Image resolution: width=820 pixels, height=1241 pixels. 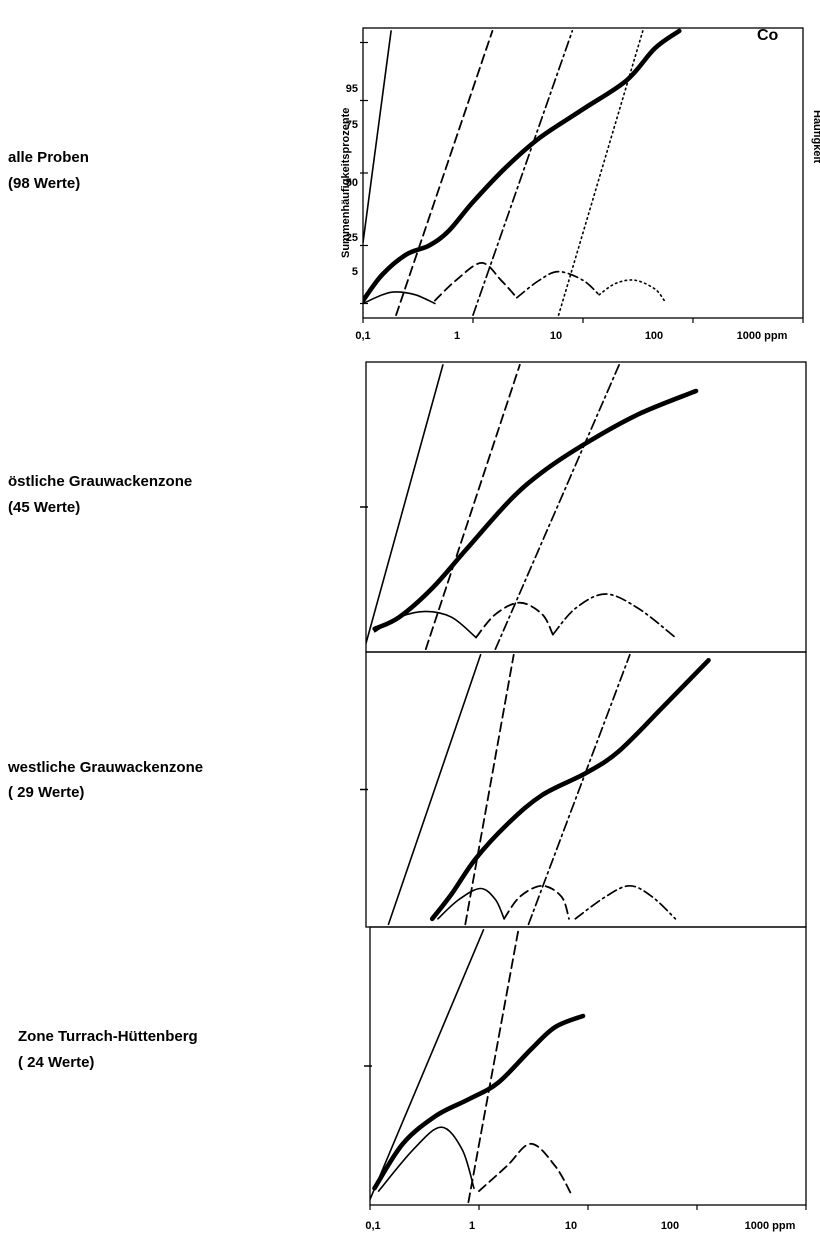 What do you see at coordinates (352, 183) in the screenshot?
I see `y-tick-label-50: 50` at bounding box center [352, 183].